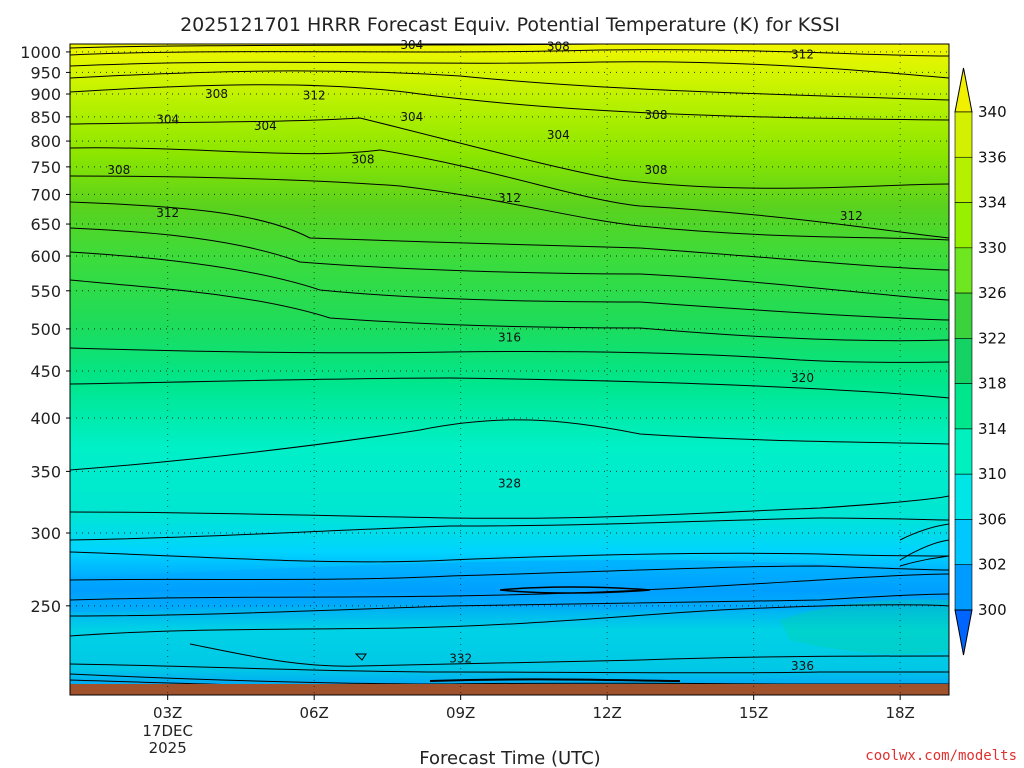  Describe the element at coordinates (992, 157) in the screenshot. I see `colorbar-label: 336` at that location.